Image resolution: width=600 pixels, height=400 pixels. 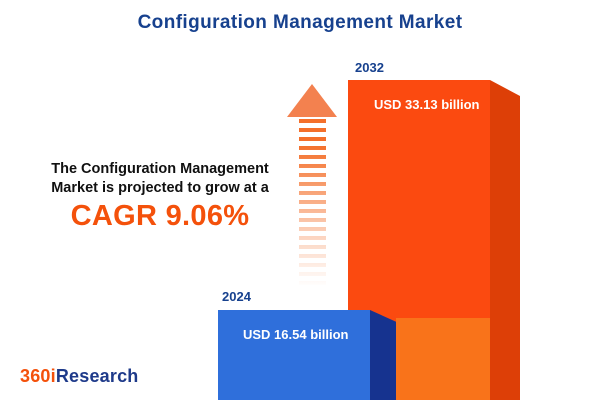 What do you see at coordinates (300, 22) in the screenshot?
I see `page-title: Configuration Management Market` at bounding box center [300, 22].